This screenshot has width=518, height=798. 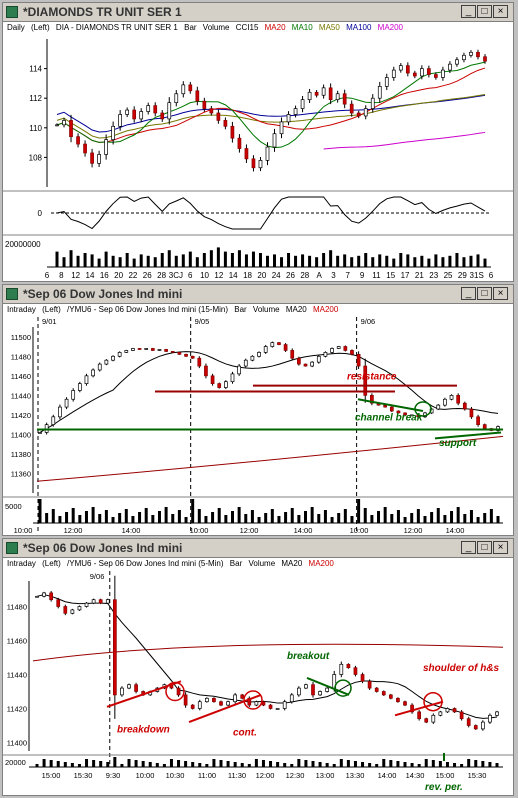 What do you see at coordinates (190, 275) in the screenshot?
I see `x-tick-label: 6` at bounding box center [190, 275].